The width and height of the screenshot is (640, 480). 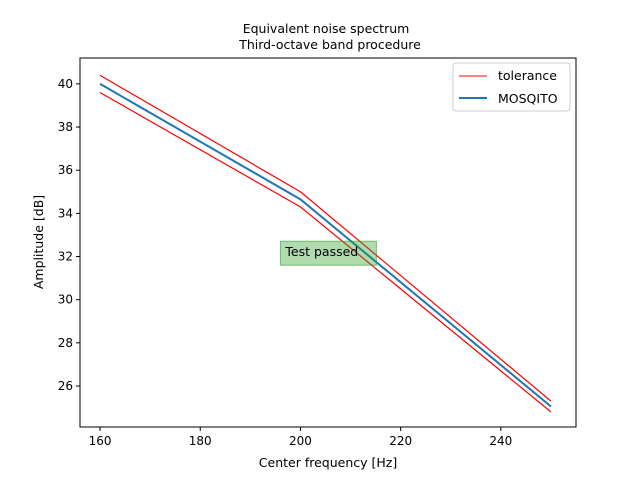 What do you see at coordinates (500, 441) in the screenshot?
I see `x-tick-label: 240` at bounding box center [500, 441].